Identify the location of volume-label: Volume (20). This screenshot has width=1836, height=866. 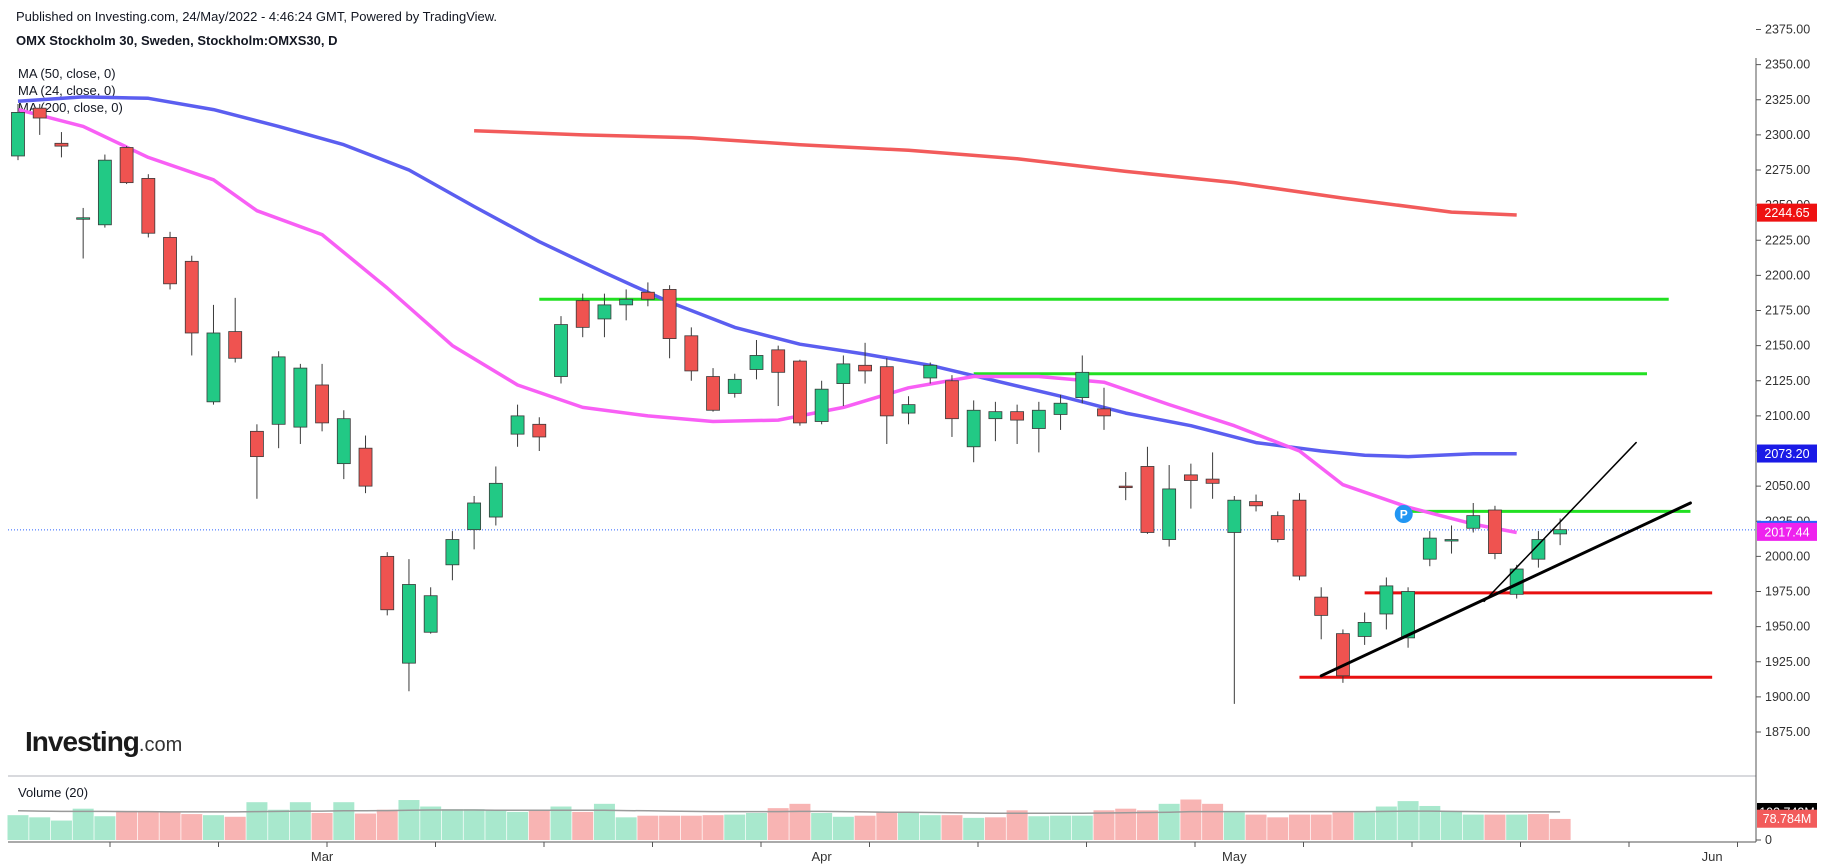
(53, 792).